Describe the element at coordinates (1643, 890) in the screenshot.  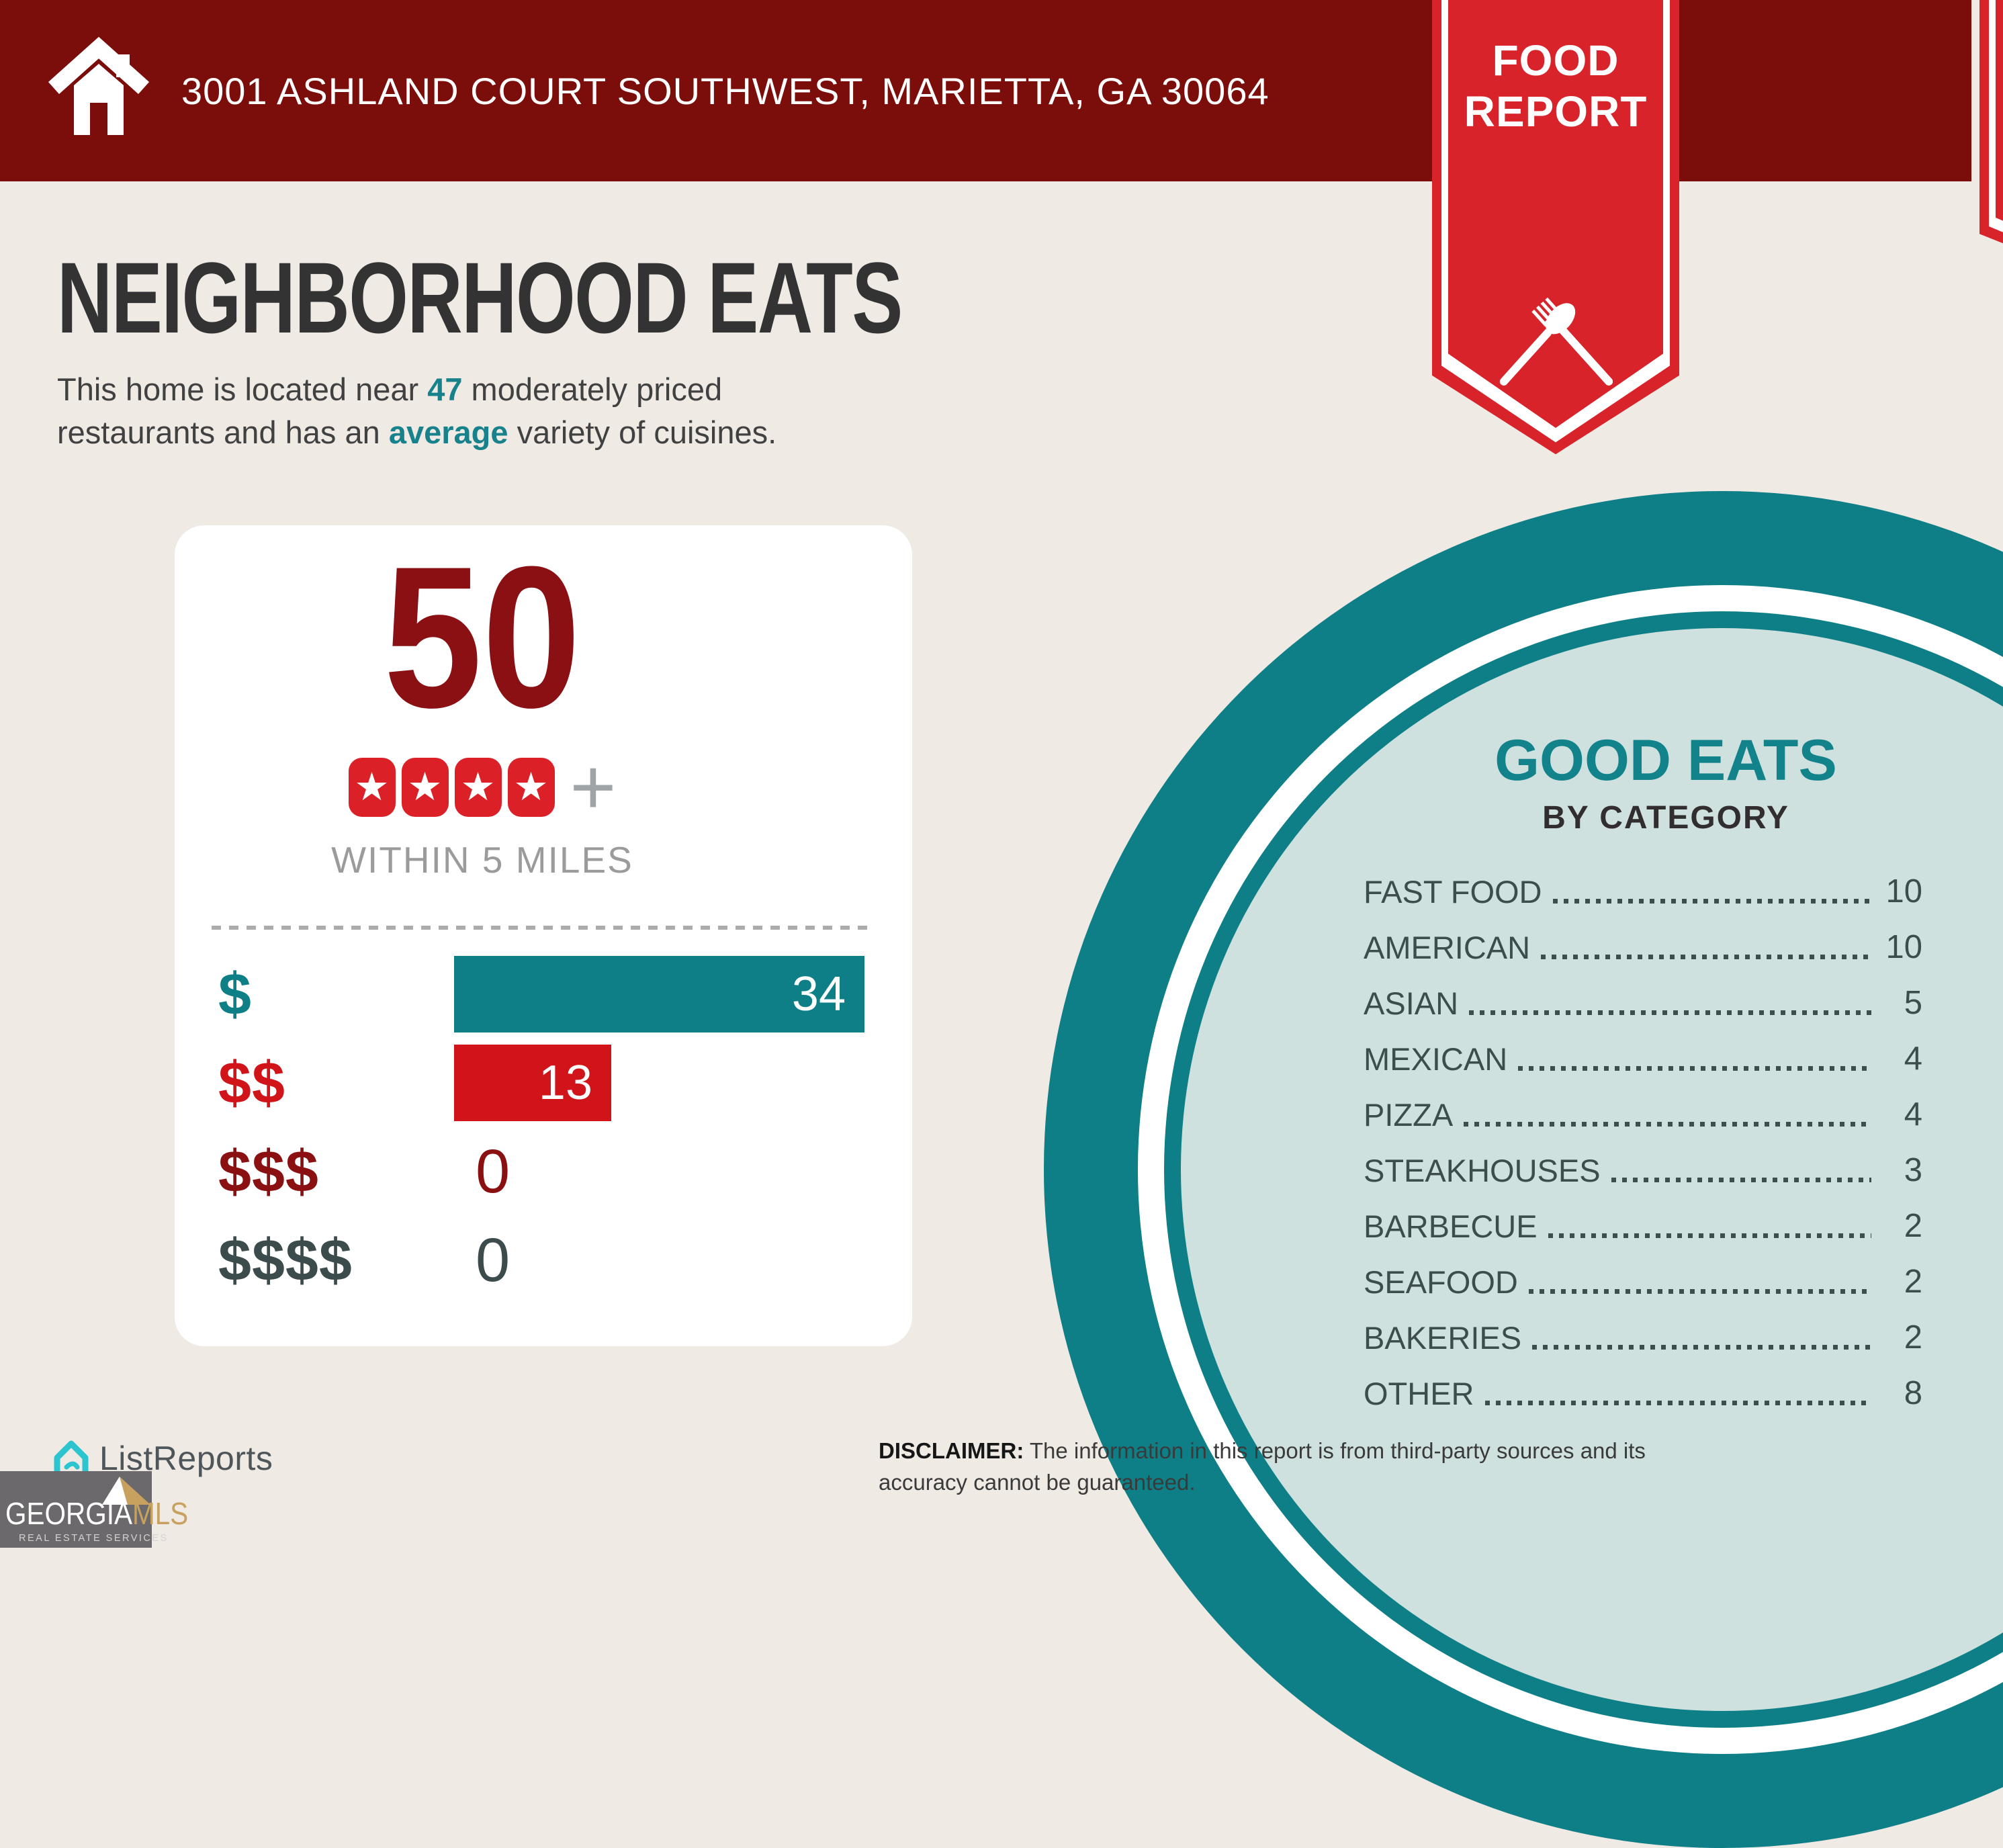
I see `category-row: FAST FOOD 10` at that location.